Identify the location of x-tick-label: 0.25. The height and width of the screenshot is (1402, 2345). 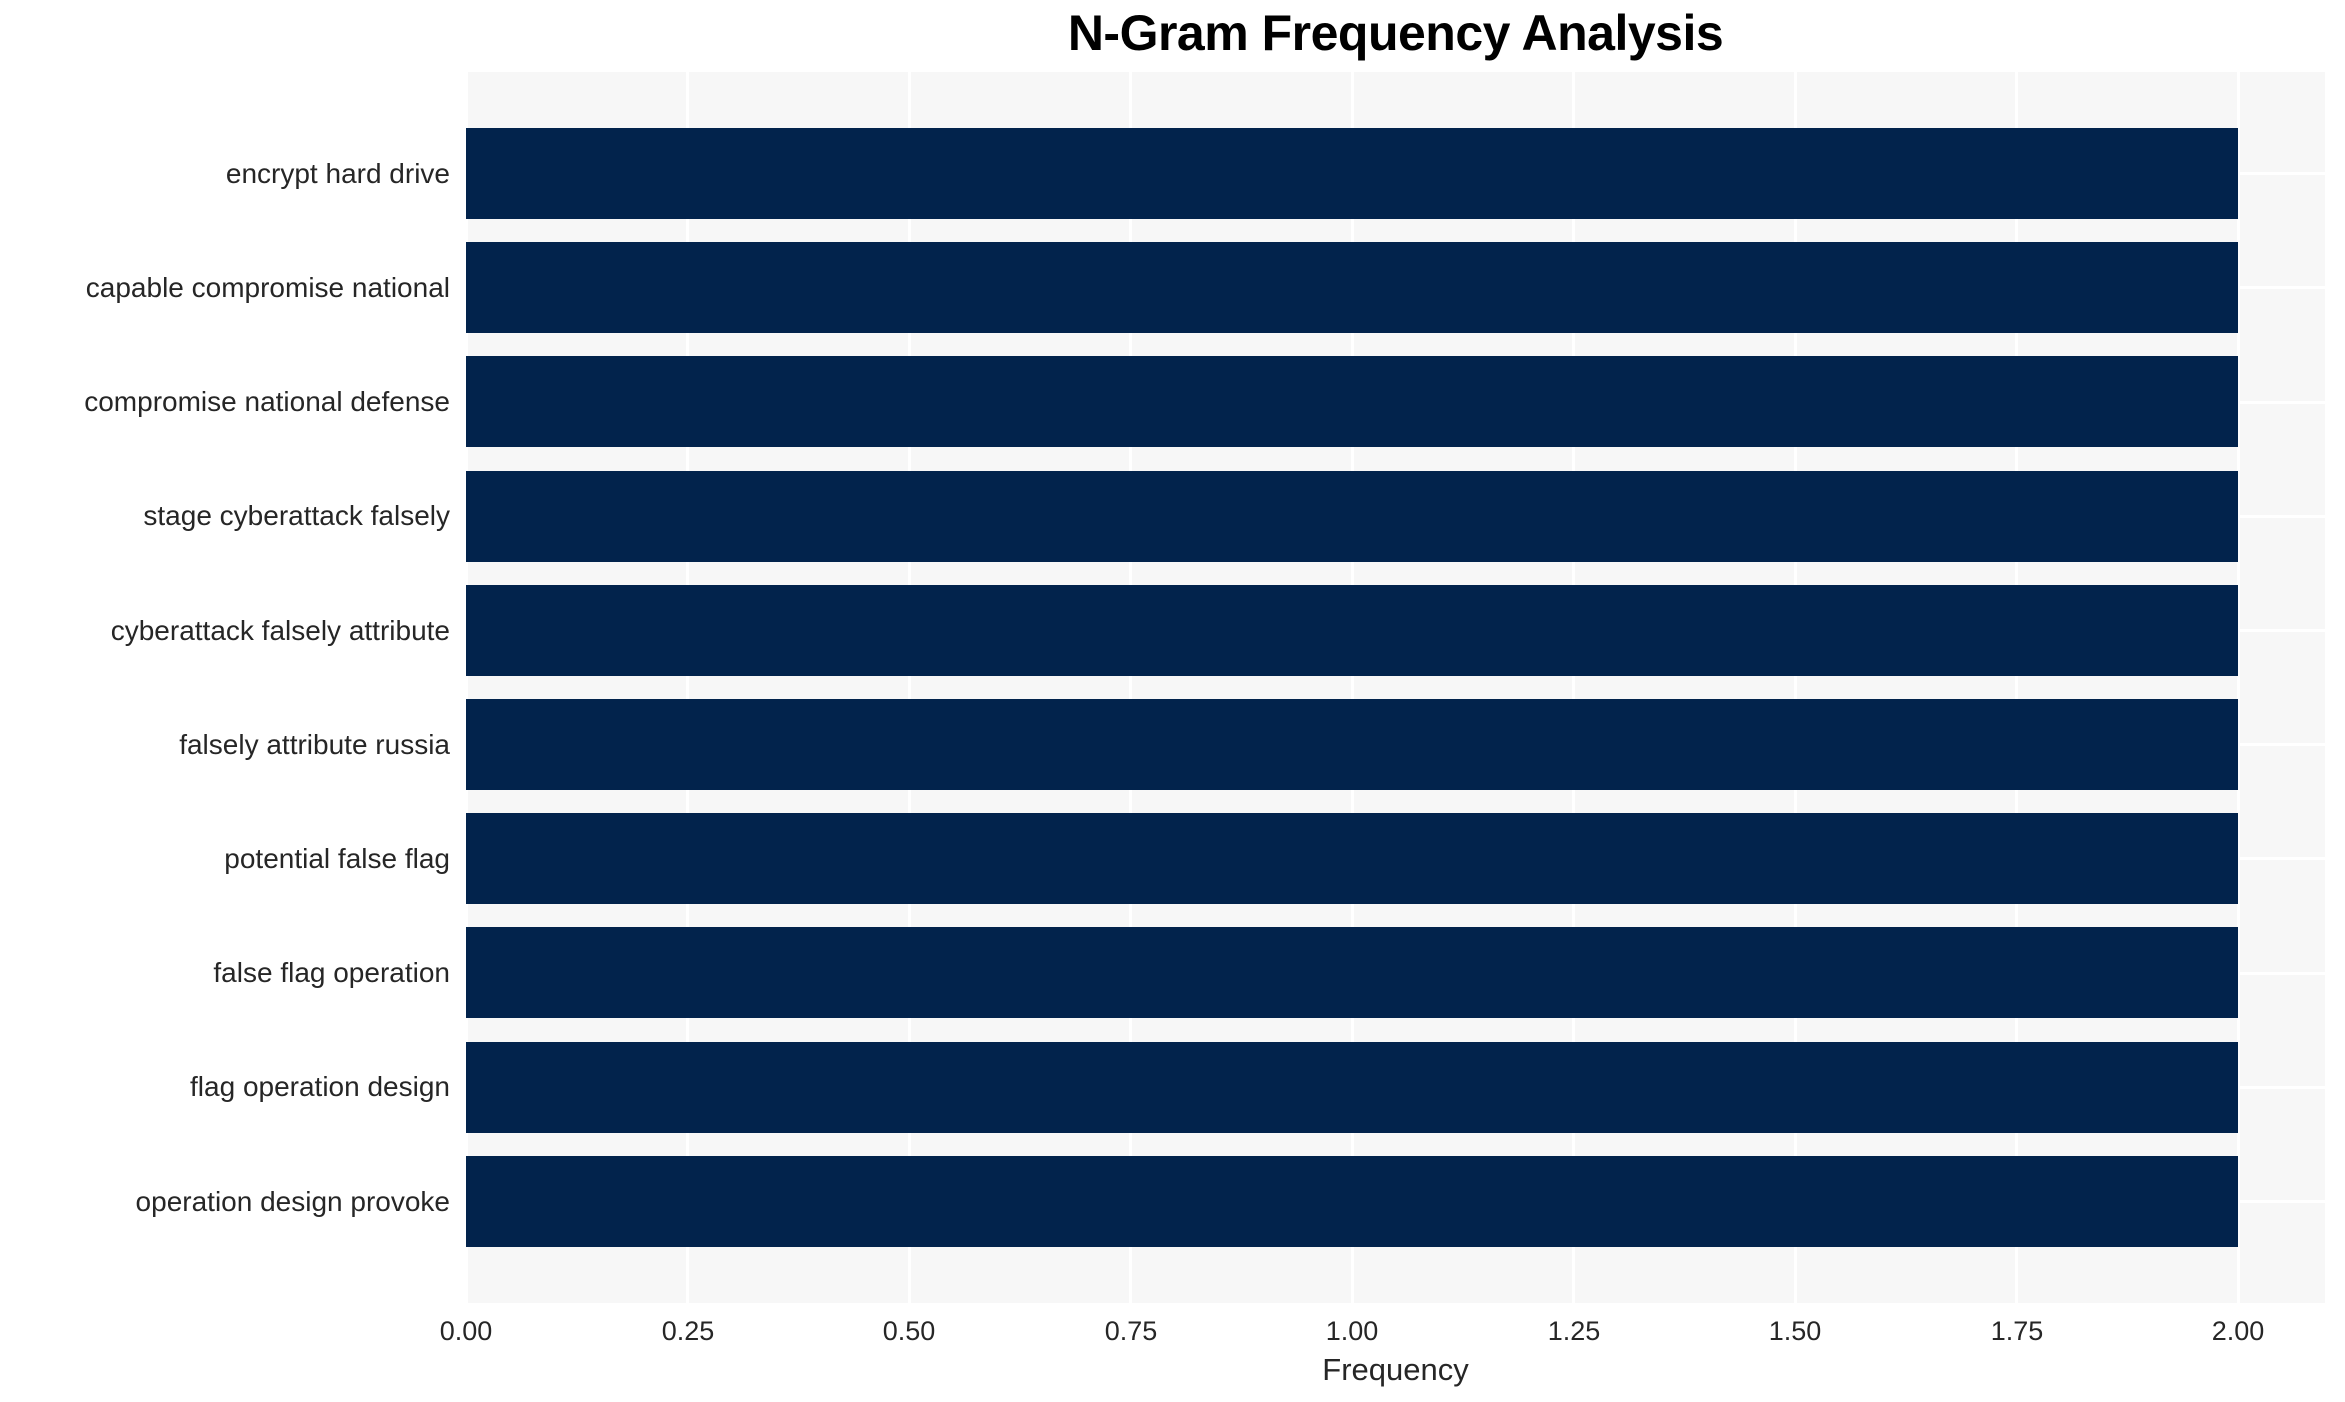
(688, 1331).